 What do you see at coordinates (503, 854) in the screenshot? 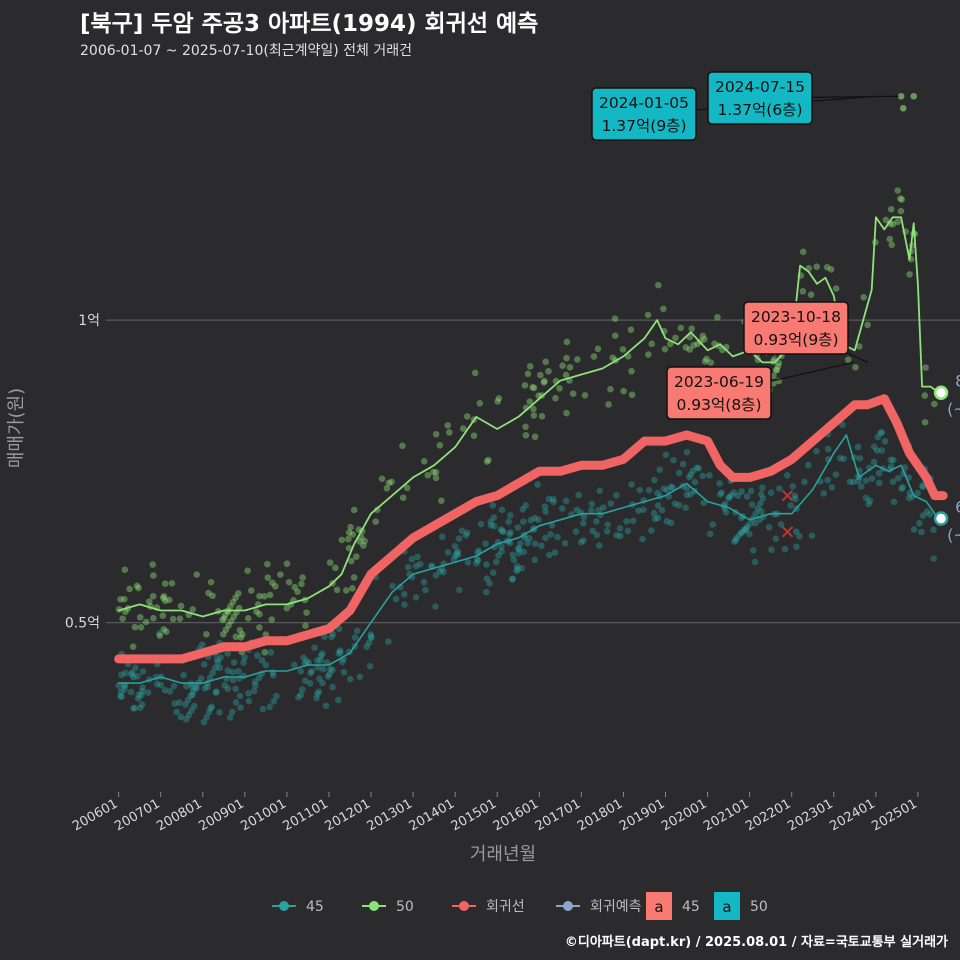
I see `x-axis-title: 거래년월` at bounding box center [503, 854].